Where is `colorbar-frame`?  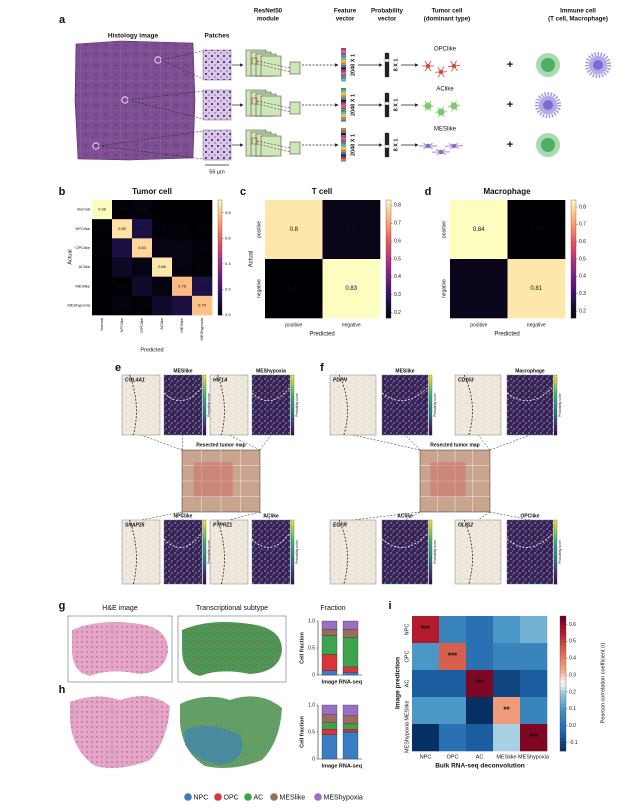 colorbar-frame is located at coordinates (220, 257).